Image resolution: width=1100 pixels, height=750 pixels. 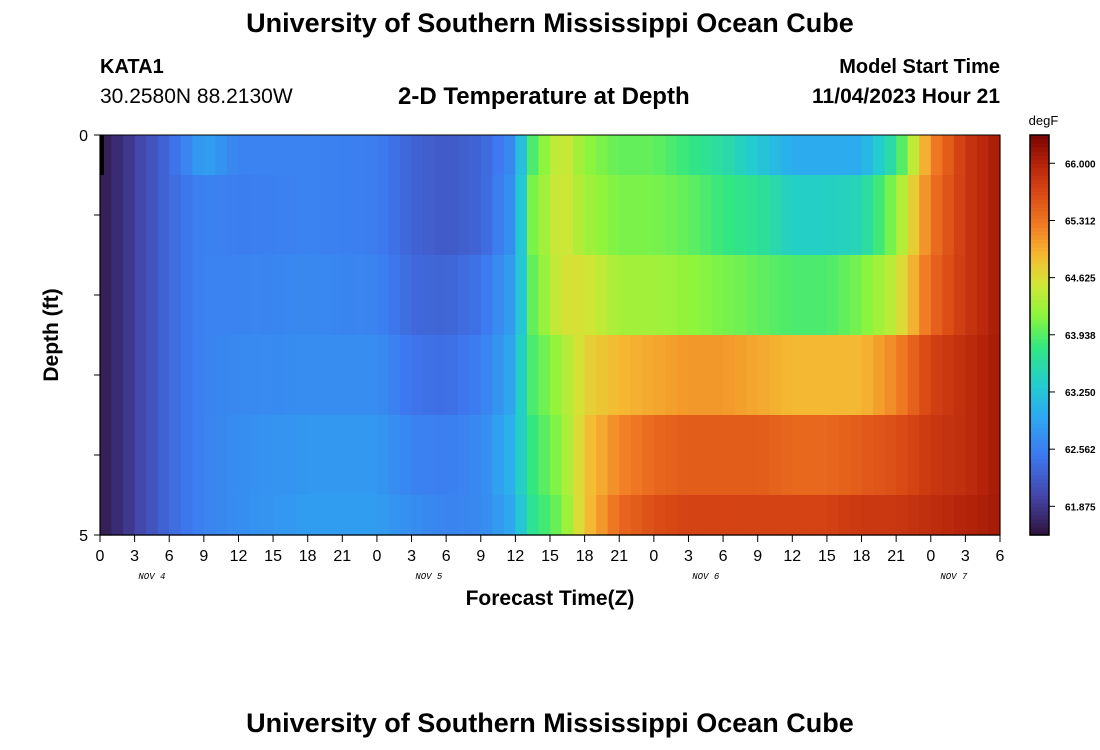 I want to click on x-tick-label: 12, so click(x=515, y=556).